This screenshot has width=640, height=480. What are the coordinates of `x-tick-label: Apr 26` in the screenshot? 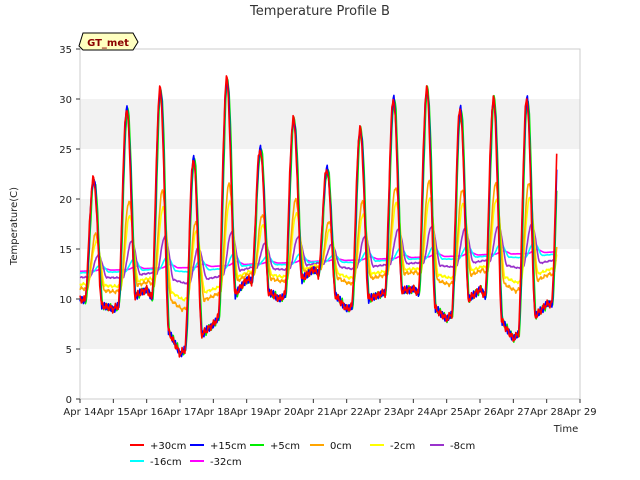 It's located at (479, 412).